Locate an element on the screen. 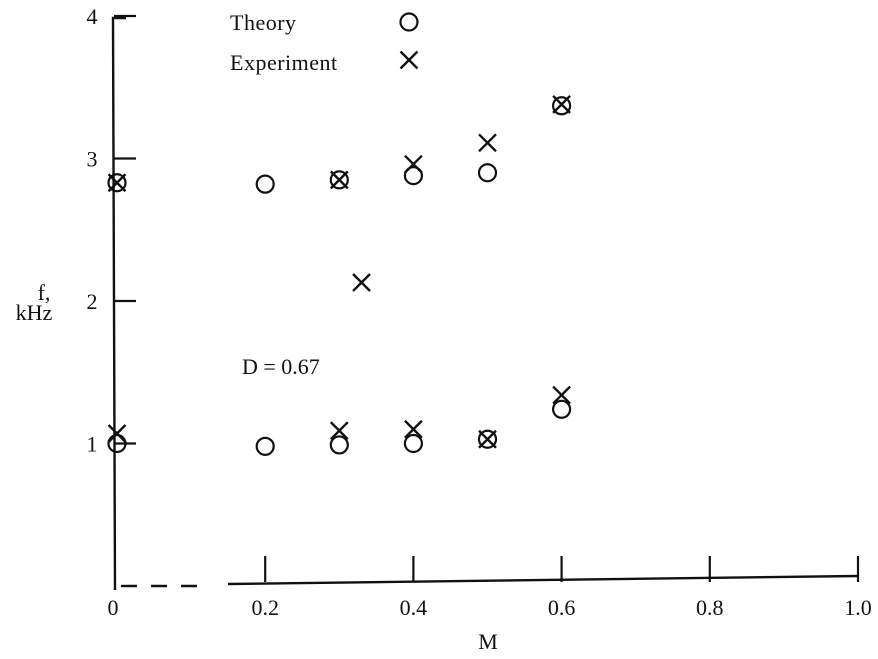 The width and height of the screenshot is (878, 659). x-axis-label: M is located at coordinates (488, 641).